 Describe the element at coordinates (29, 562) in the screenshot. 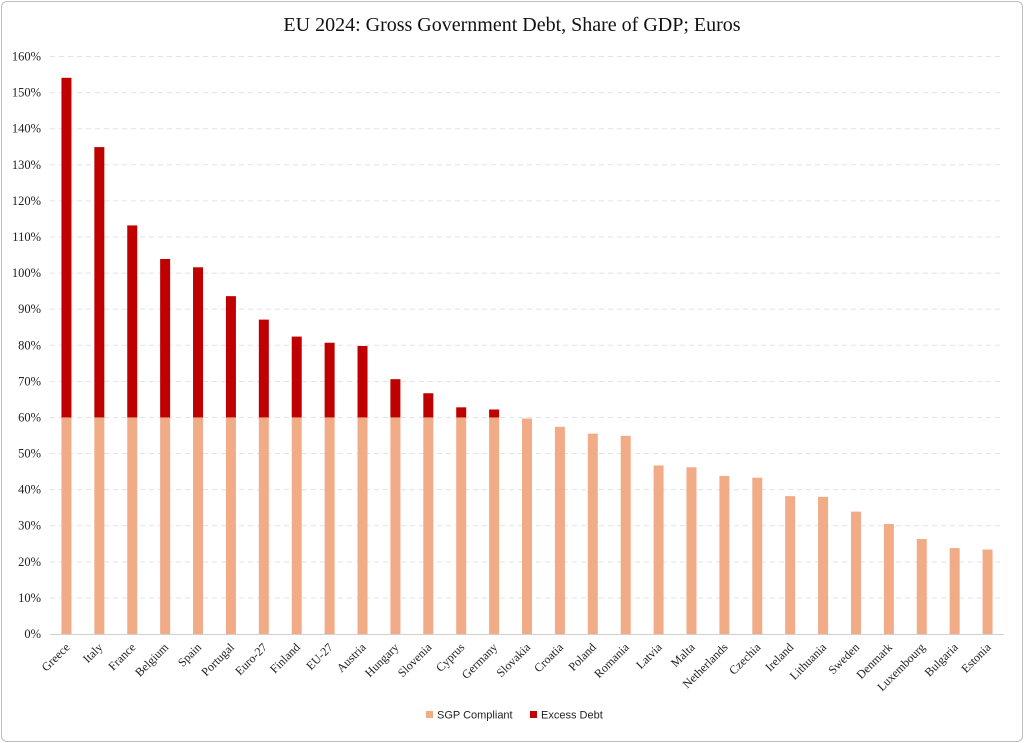

I see `y-tick-label: 20%` at that location.